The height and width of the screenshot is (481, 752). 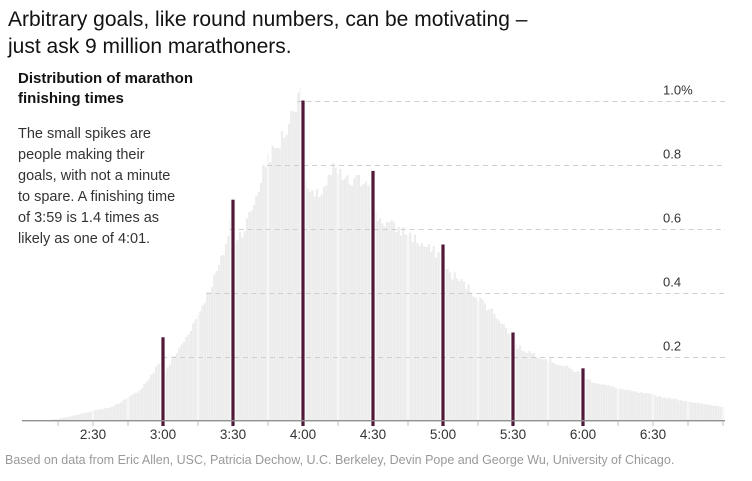 I want to click on x-tick-label: 6:30, so click(x=653, y=434).